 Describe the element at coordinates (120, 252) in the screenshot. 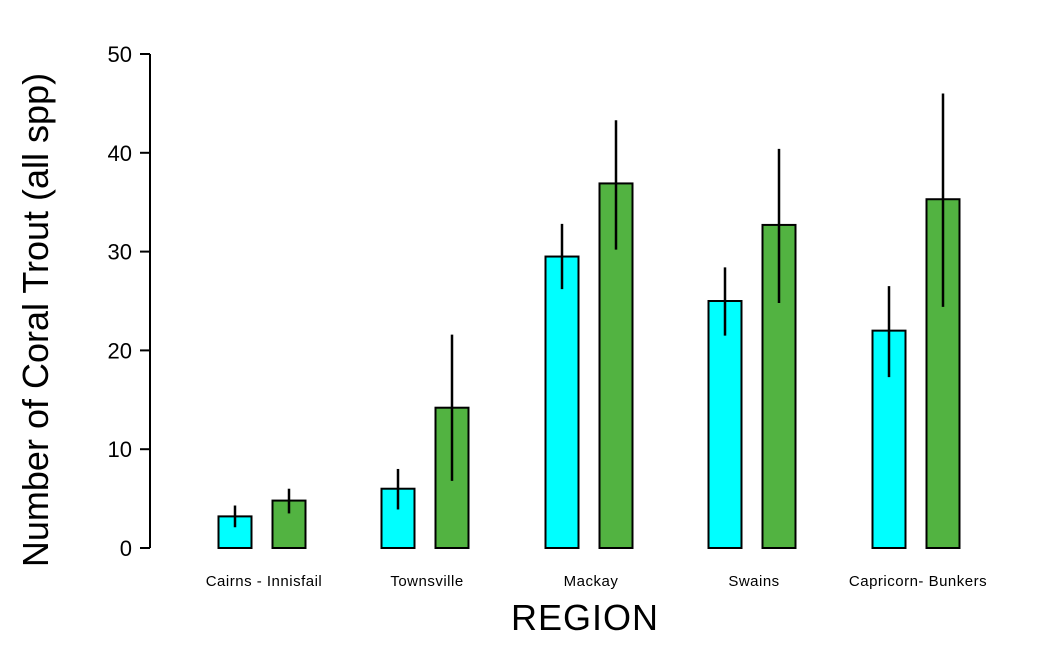

I see `y-tick-label: 30` at that location.